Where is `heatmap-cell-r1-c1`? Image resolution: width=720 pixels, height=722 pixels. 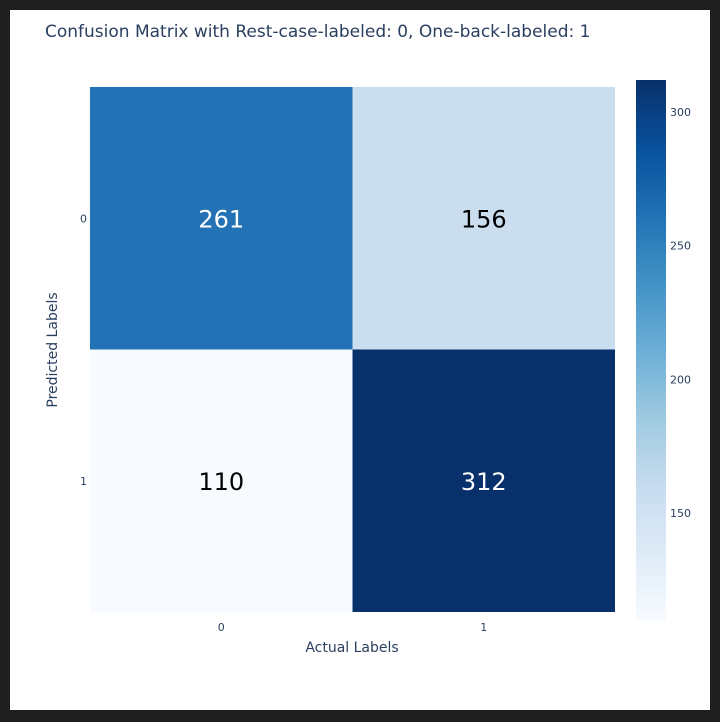 heatmap-cell-r1-c1 is located at coordinates (483, 480).